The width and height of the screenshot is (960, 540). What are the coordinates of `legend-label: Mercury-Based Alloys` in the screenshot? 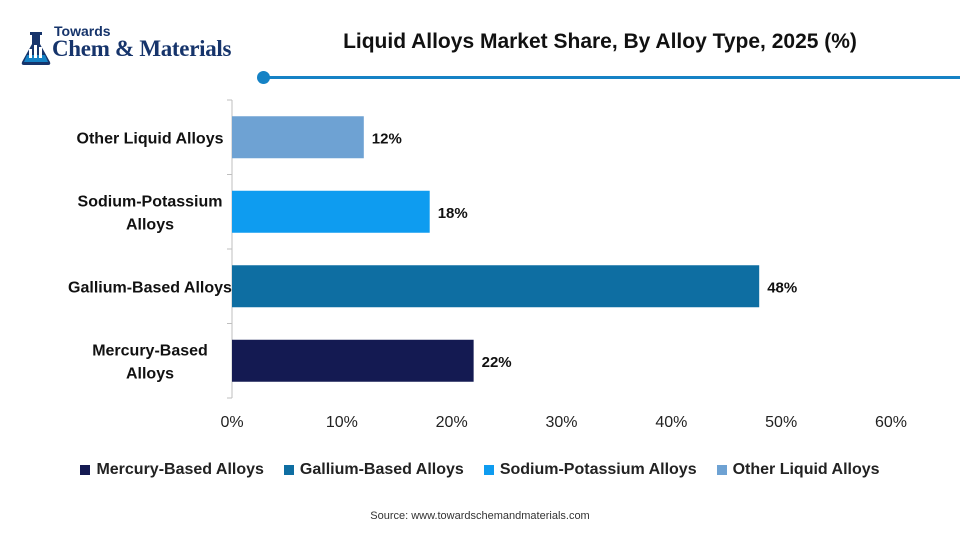 It's located at (180, 469).